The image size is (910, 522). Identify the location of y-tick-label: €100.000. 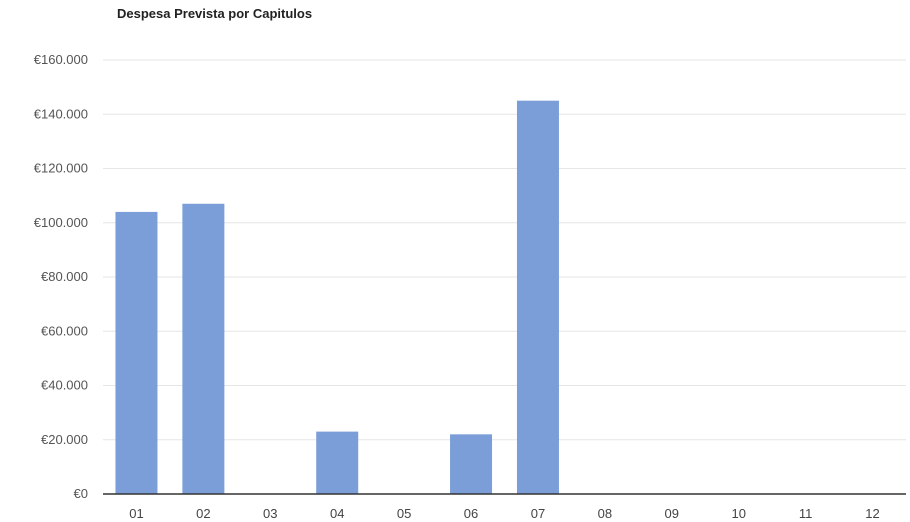
(61, 222).